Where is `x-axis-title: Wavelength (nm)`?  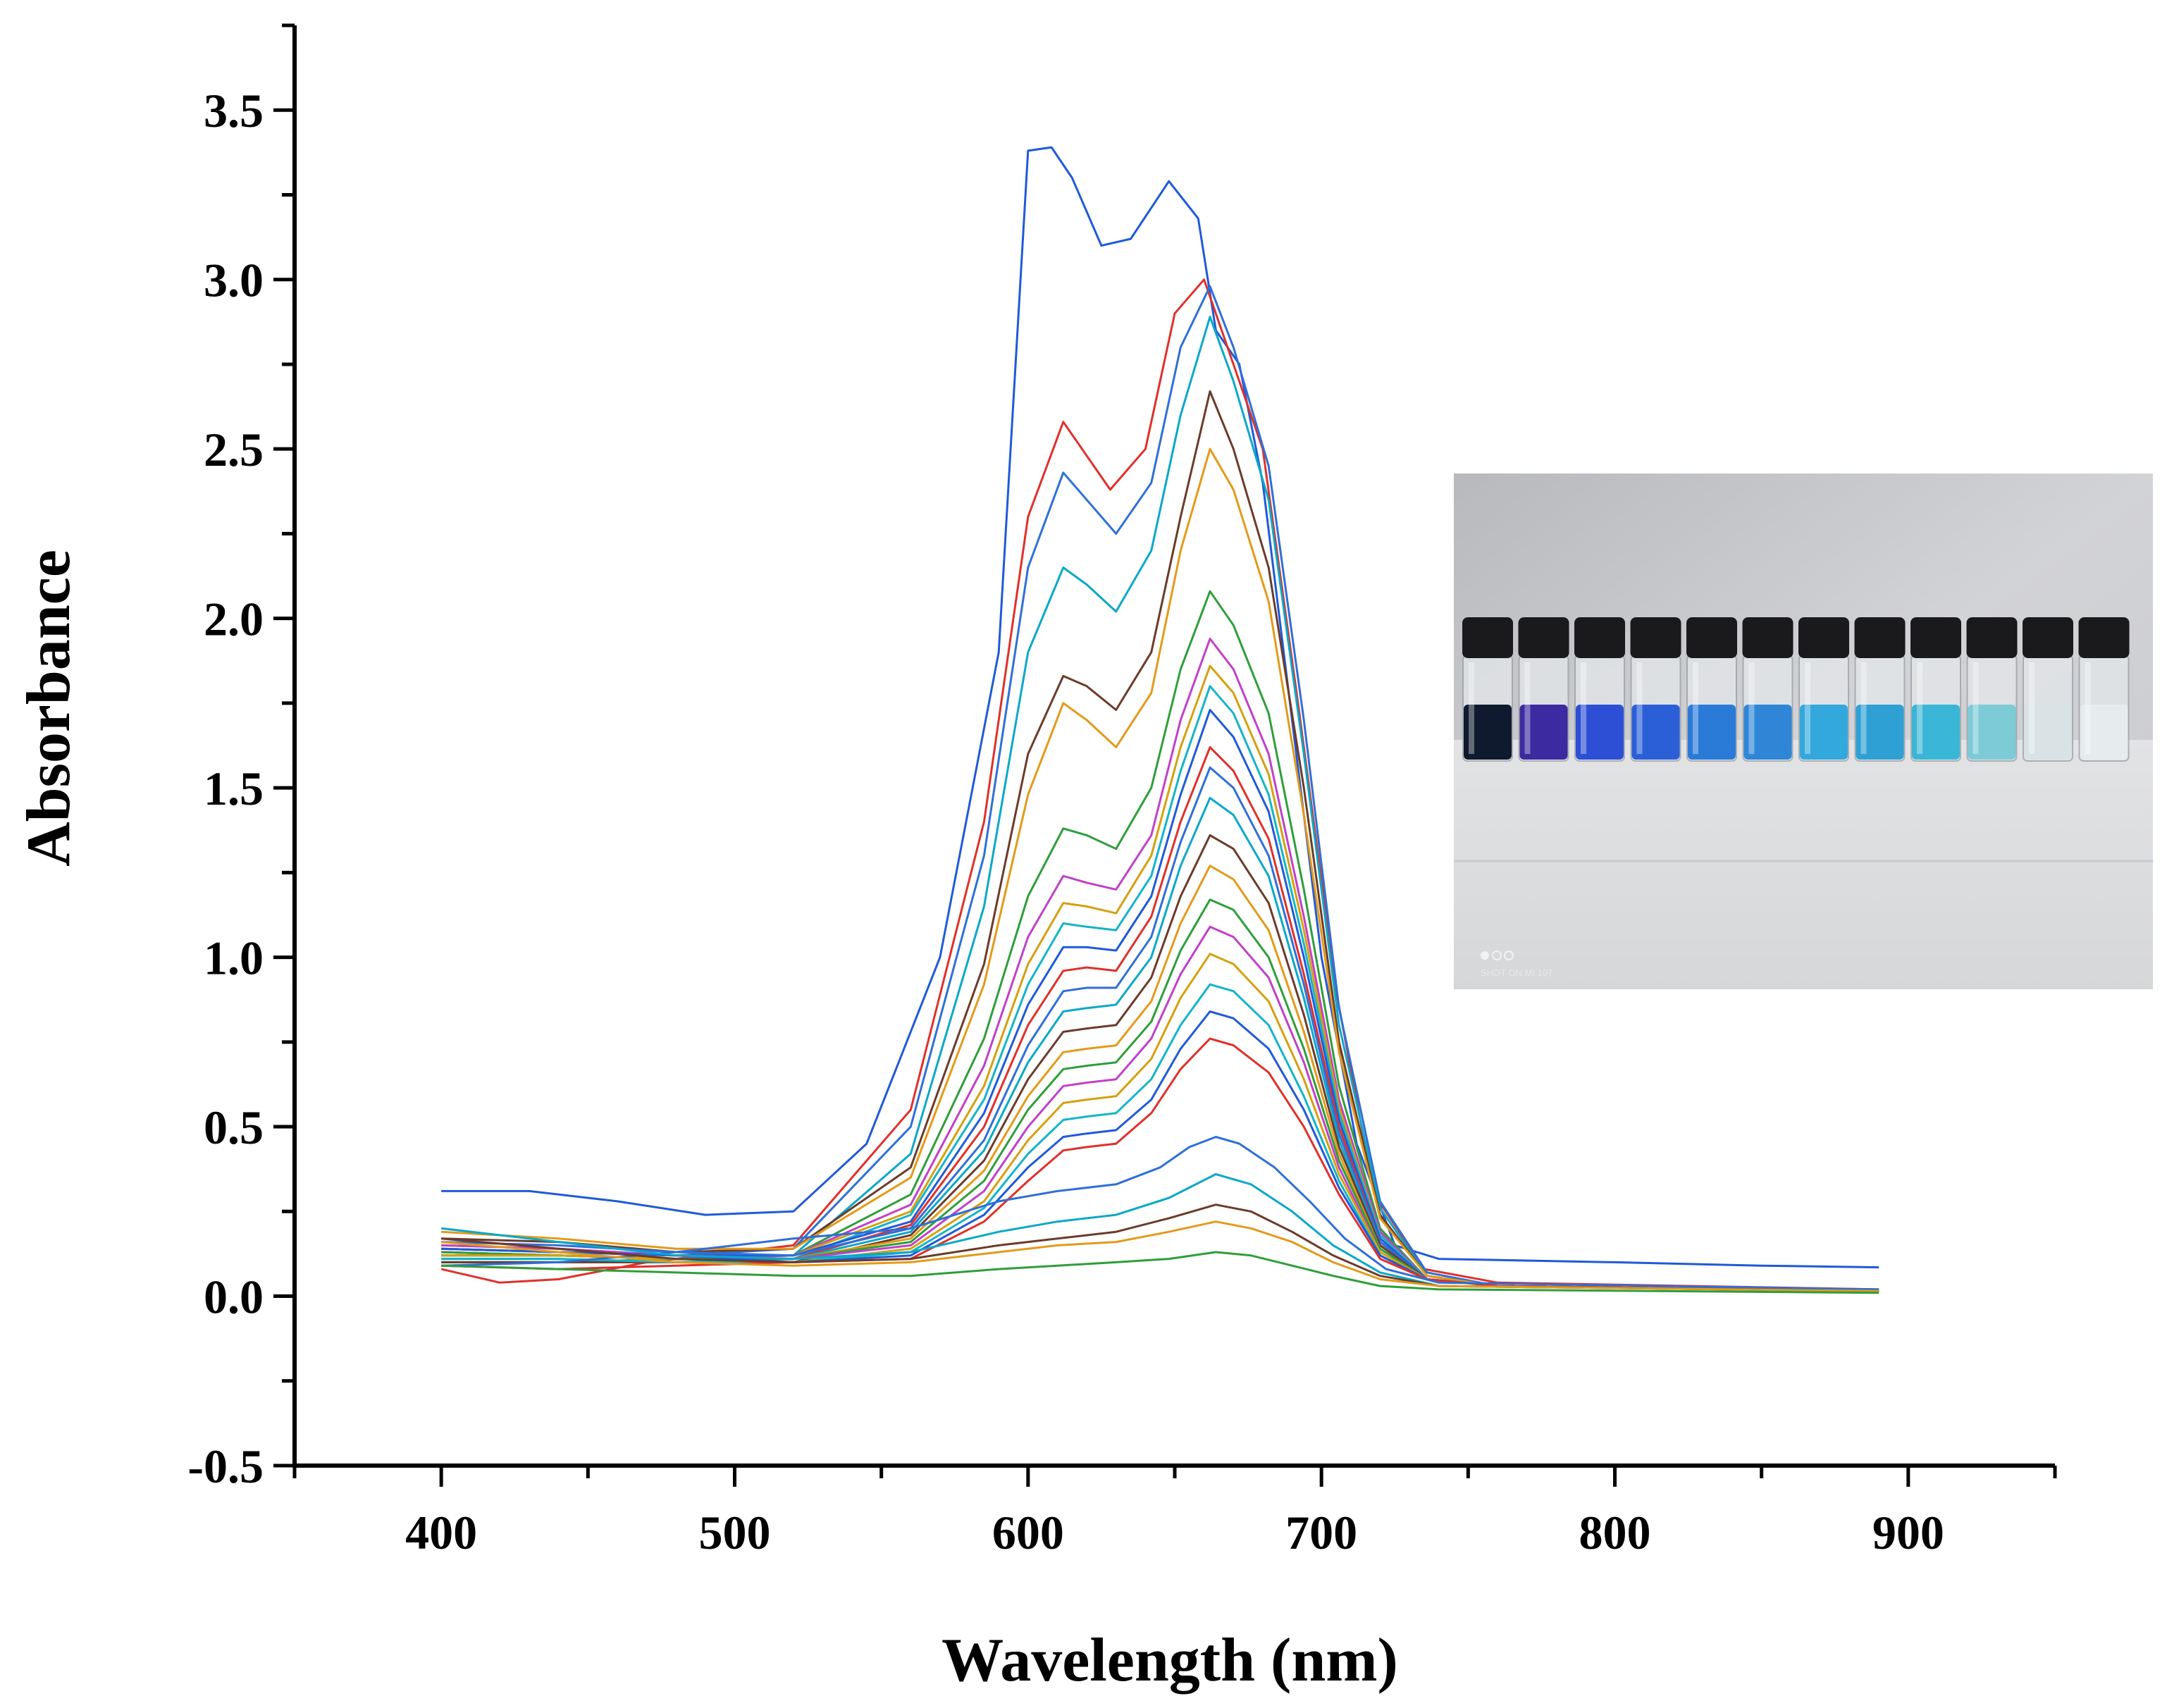 x-axis-title: Wavelength (nm) is located at coordinates (1169, 1661).